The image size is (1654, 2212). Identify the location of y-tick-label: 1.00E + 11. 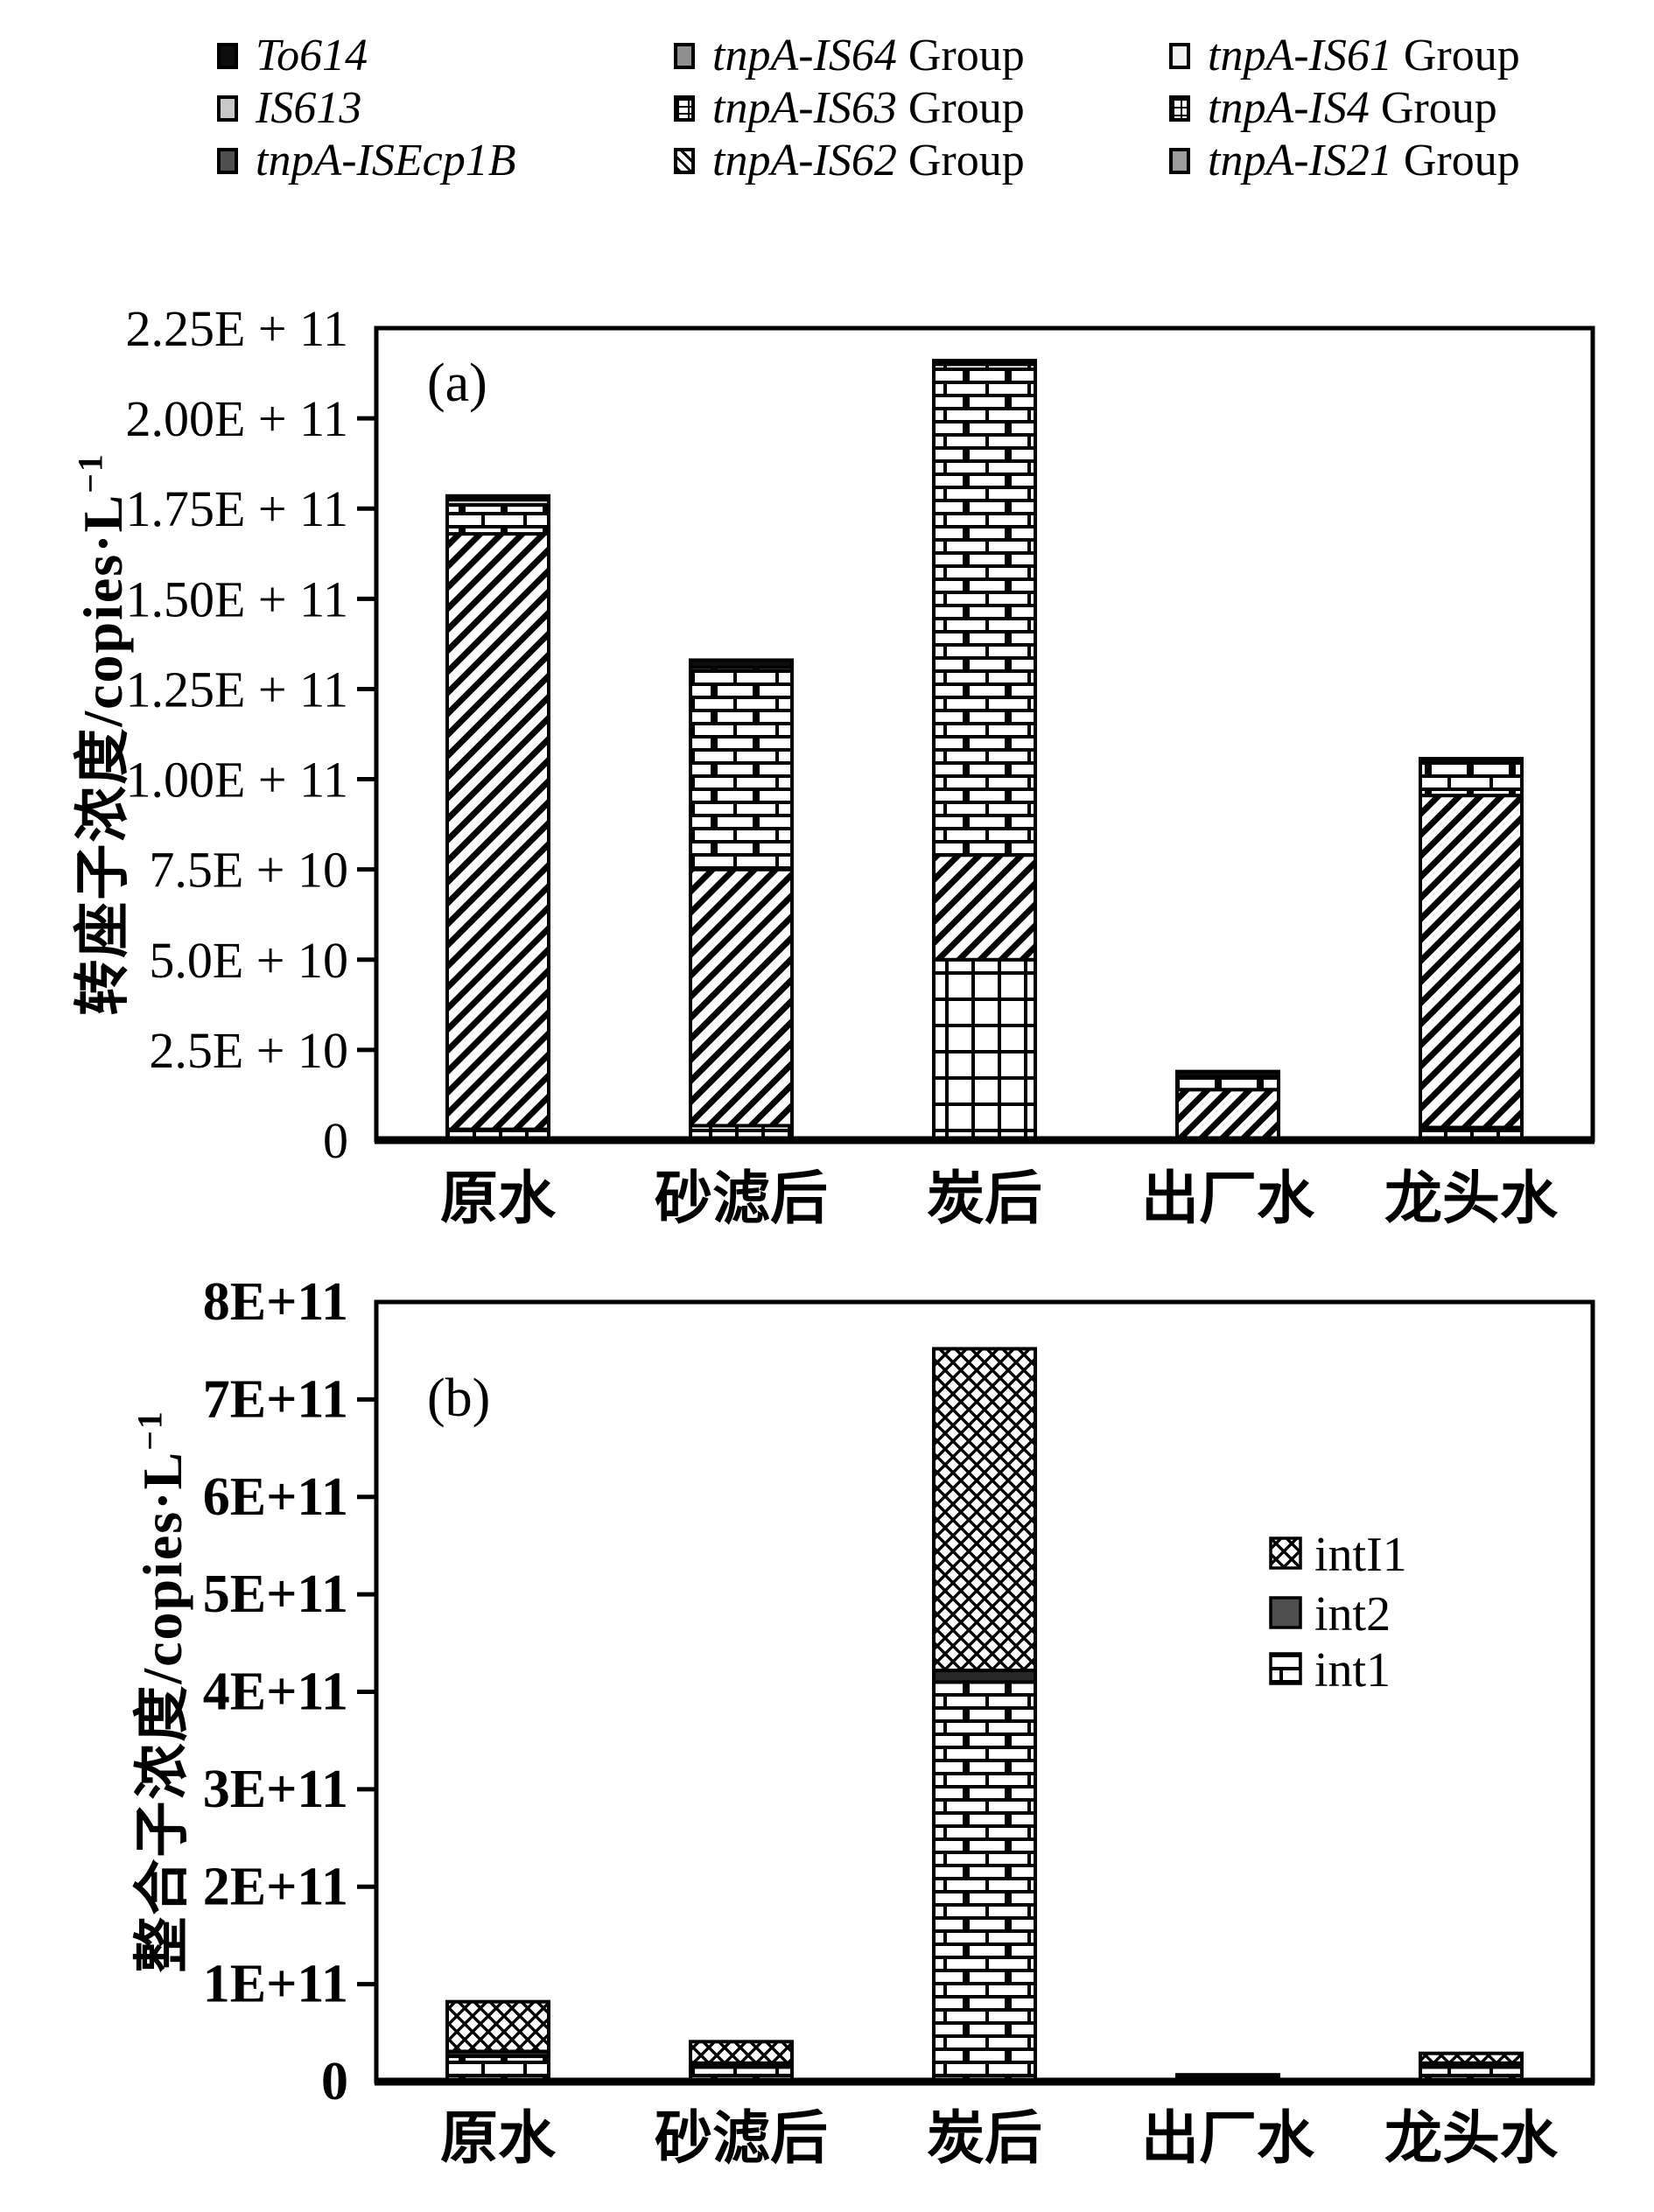
(237, 780).